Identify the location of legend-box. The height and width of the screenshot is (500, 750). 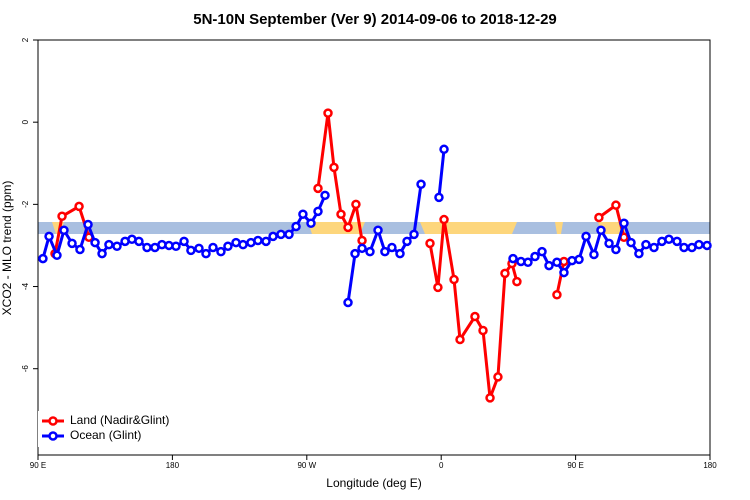
(109, 429).